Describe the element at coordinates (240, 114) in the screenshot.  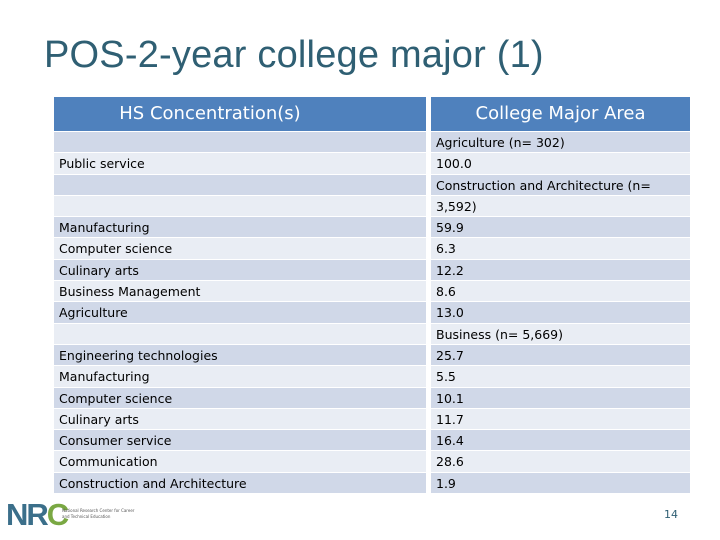
I see `hs-concentration-header: HS Concentration(s)` at that location.